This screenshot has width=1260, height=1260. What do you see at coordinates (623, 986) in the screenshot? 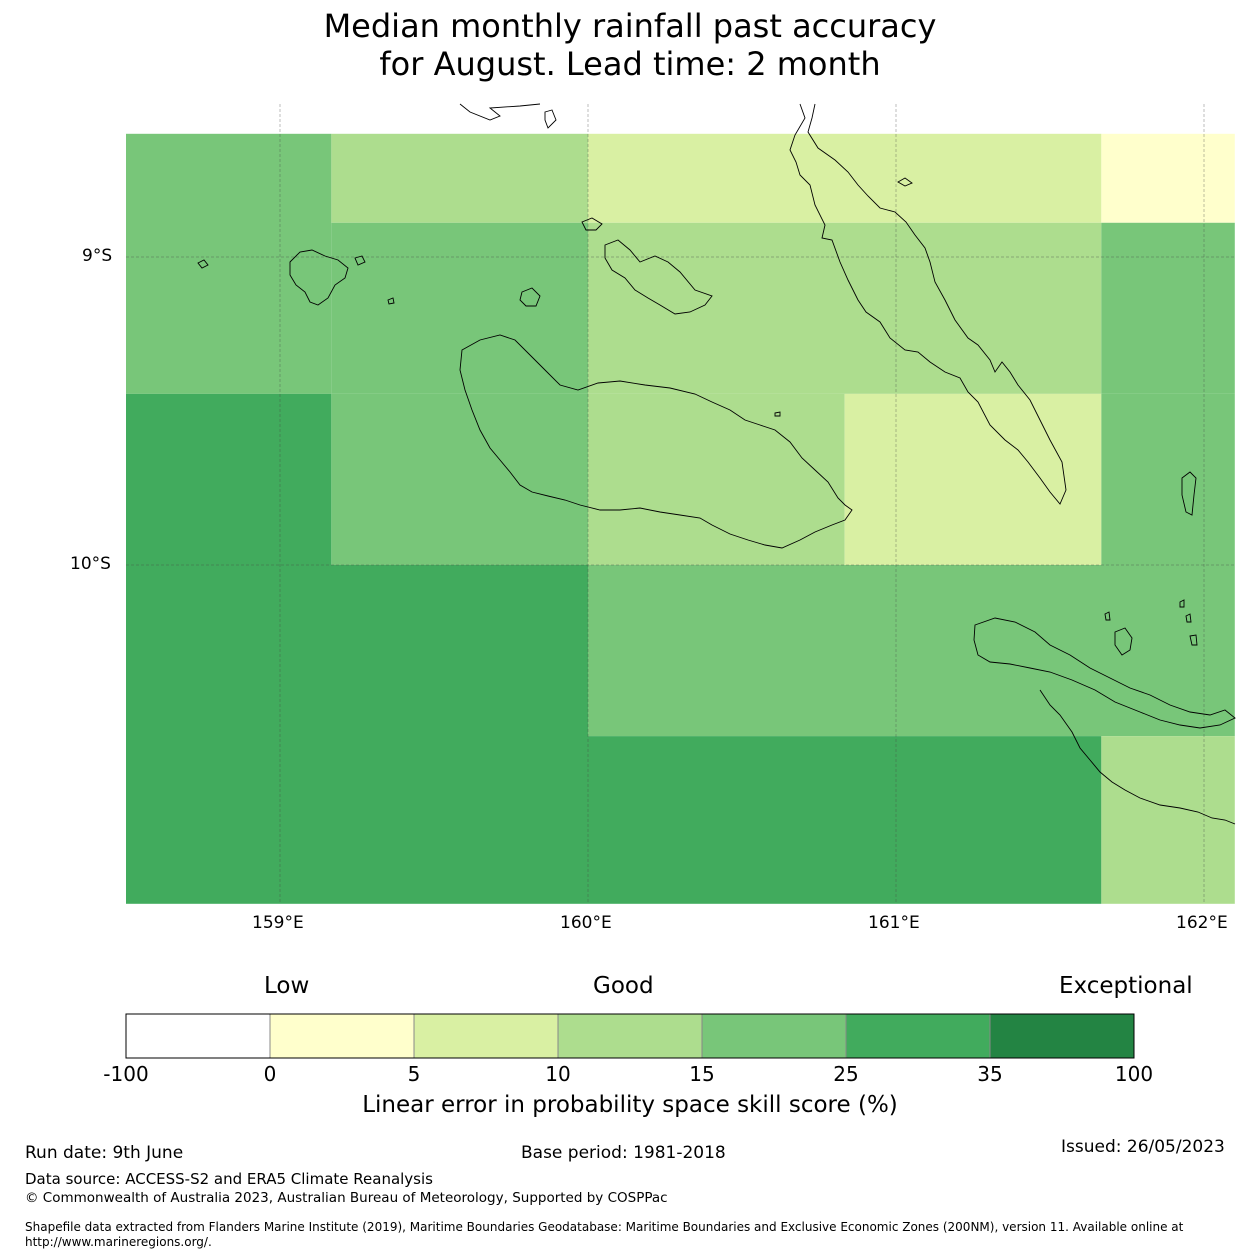
I see `colorbar-word-good: Good` at bounding box center [623, 986].